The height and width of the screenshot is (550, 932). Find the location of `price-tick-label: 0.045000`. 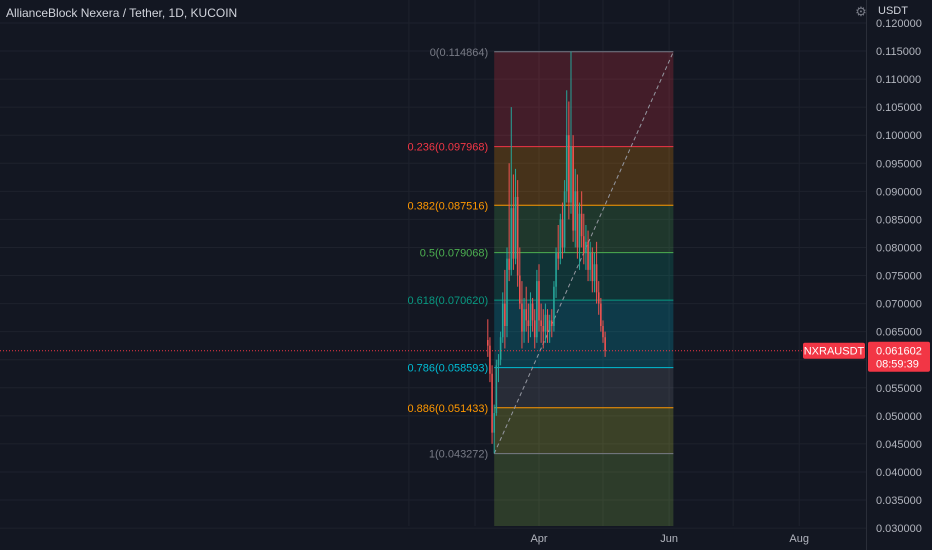

price-tick-label: 0.045000 is located at coordinates (899, 445).